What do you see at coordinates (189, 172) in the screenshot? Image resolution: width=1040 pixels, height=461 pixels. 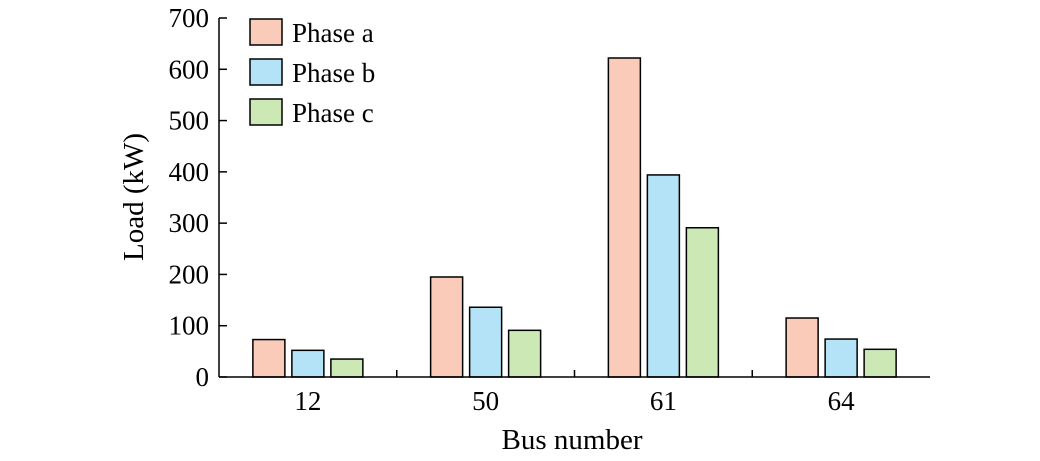 I see `y-tick-label: 400` at bounding box center [189, 172].